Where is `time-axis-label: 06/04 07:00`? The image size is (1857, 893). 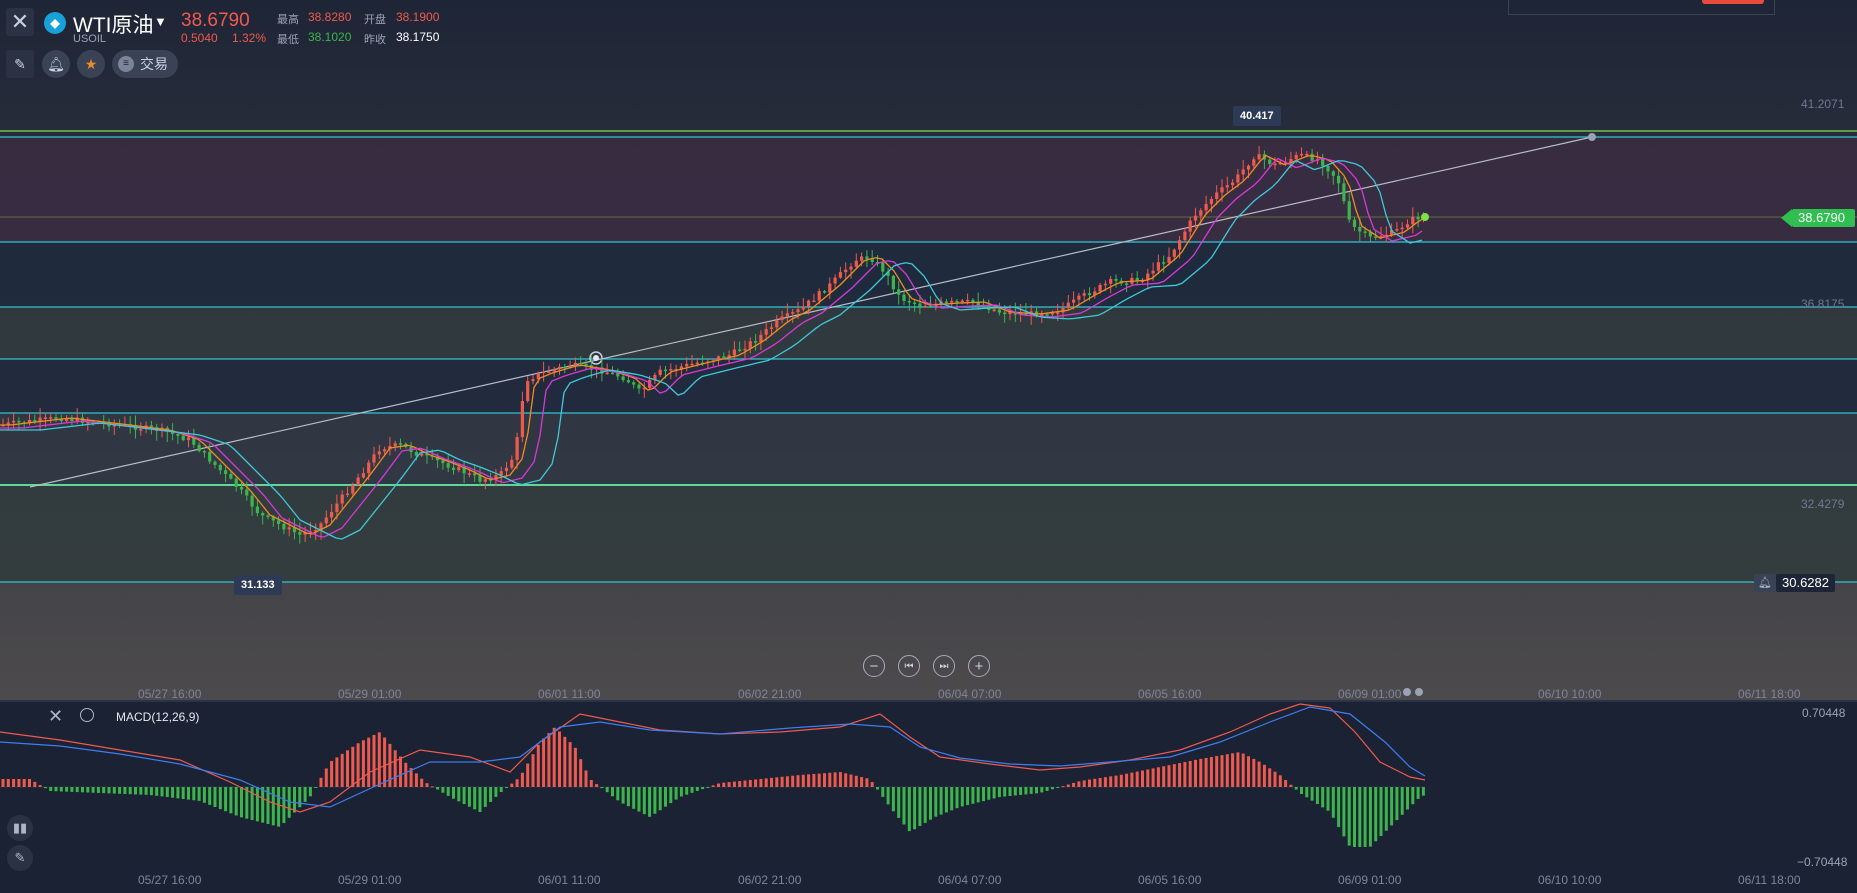
time-axis-label: 06/04 07:00 is located at coordinates (970, 880).